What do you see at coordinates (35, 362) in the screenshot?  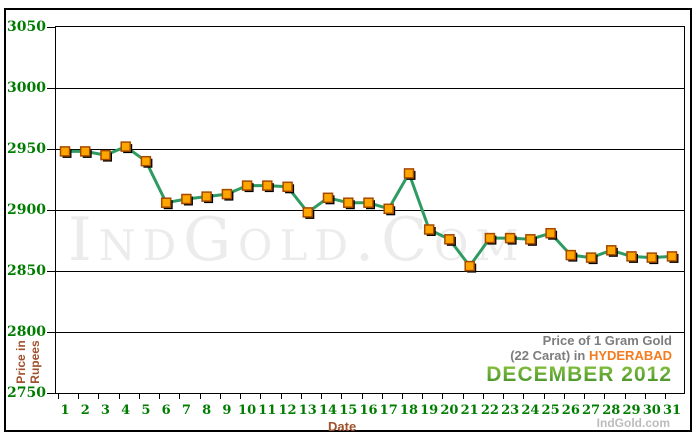 I see `y-axis-title-line2: Rupees` at bounding box center [35, 362].